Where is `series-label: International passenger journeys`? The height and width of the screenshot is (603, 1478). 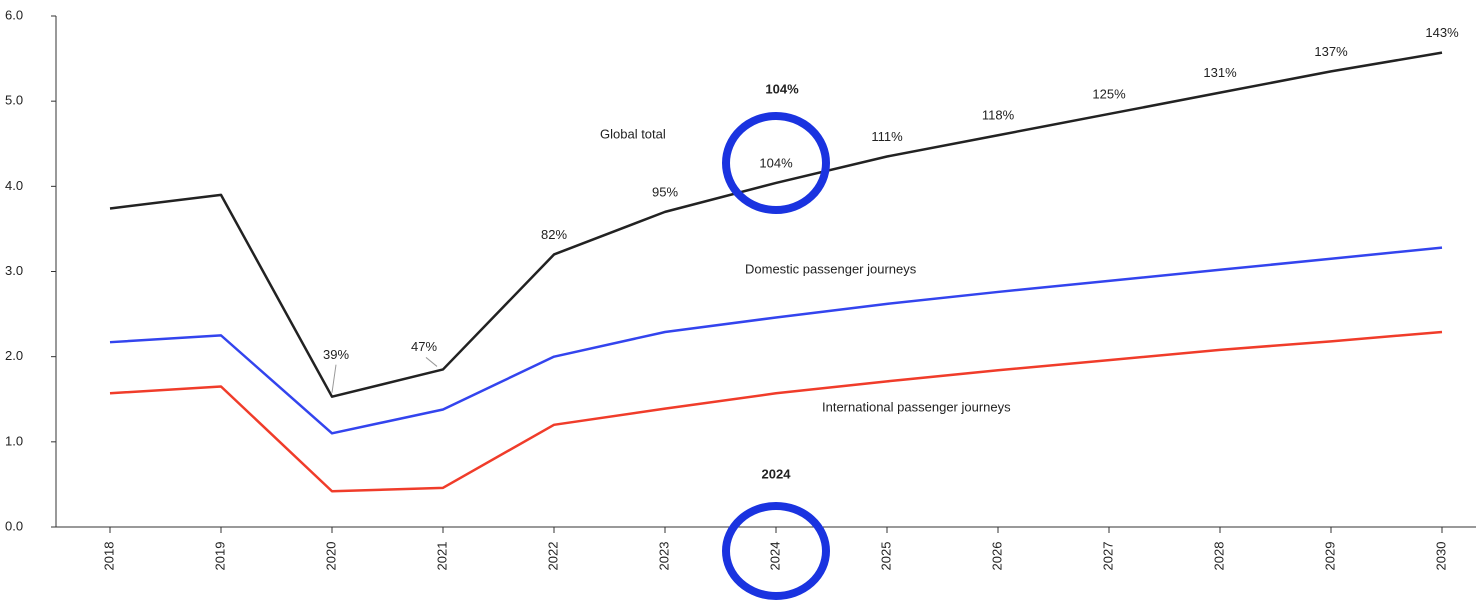 series-label: International passenger journeys is located at coordinates (916, 406).